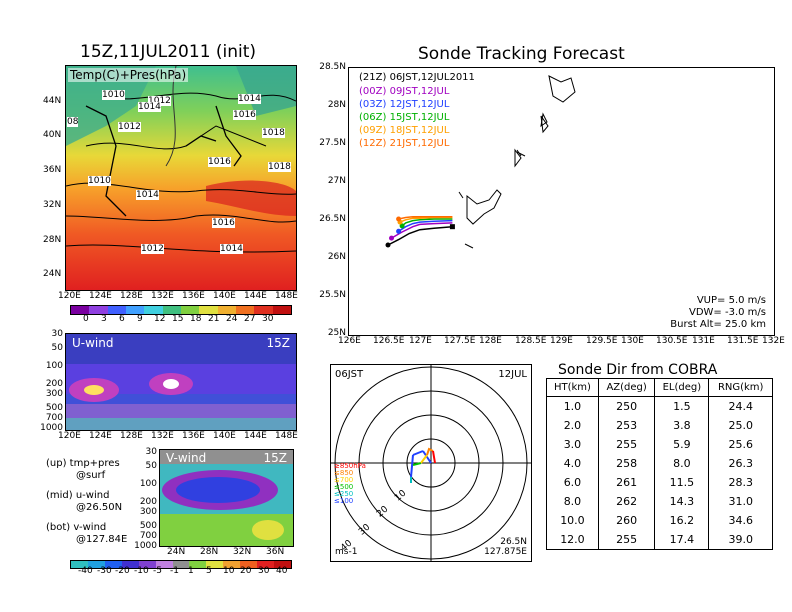 This screenshot has width=792, height=612. Describe the element at coordinates (740, 540) in the screenshot. I see `table-cell: 39.0` at that location.